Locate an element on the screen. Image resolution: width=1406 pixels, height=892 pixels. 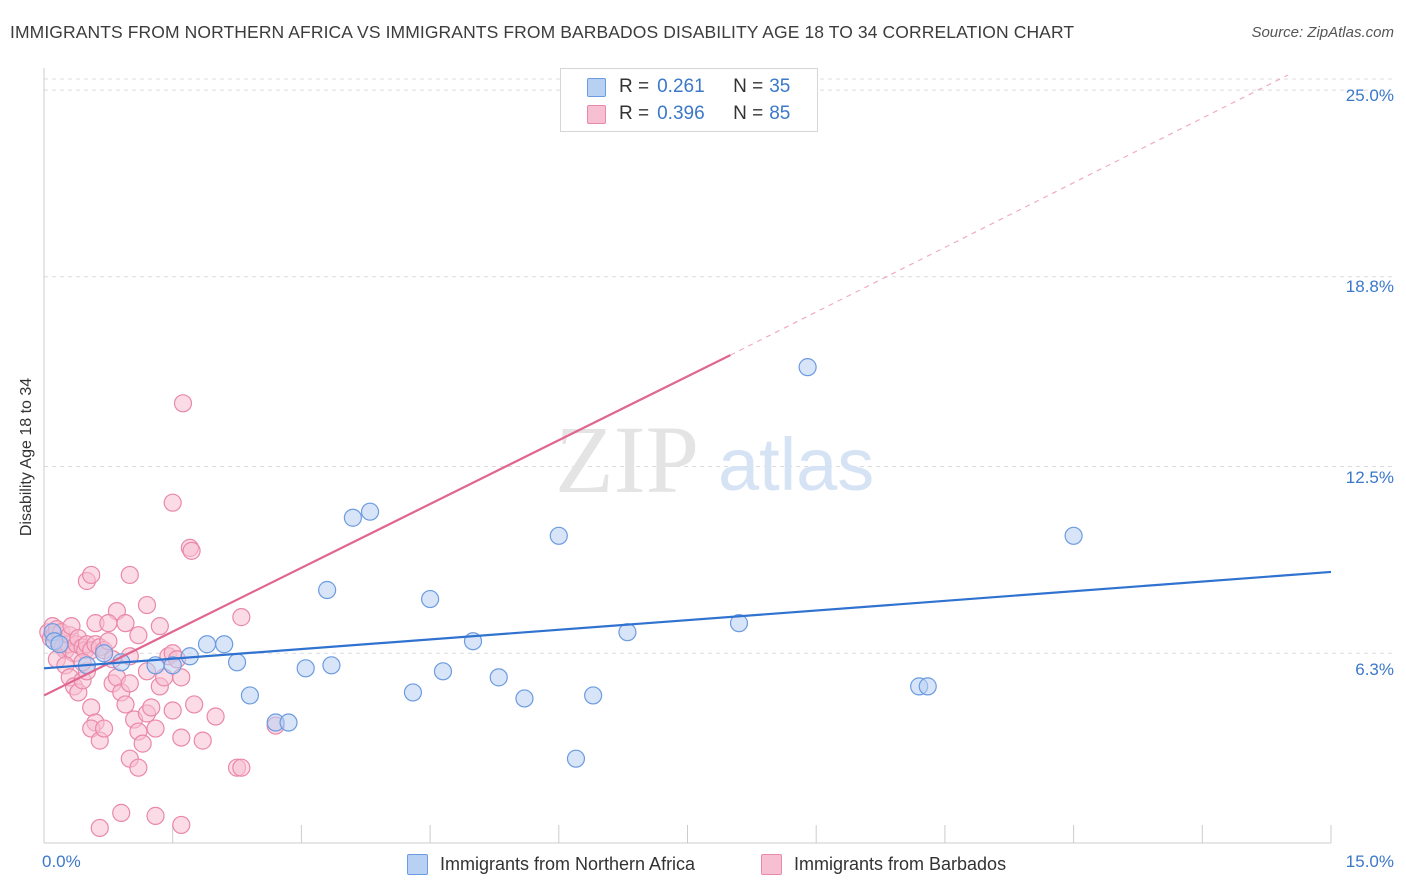
x-tick-label-max: 15.0% is located at coordinates (1369, 861).